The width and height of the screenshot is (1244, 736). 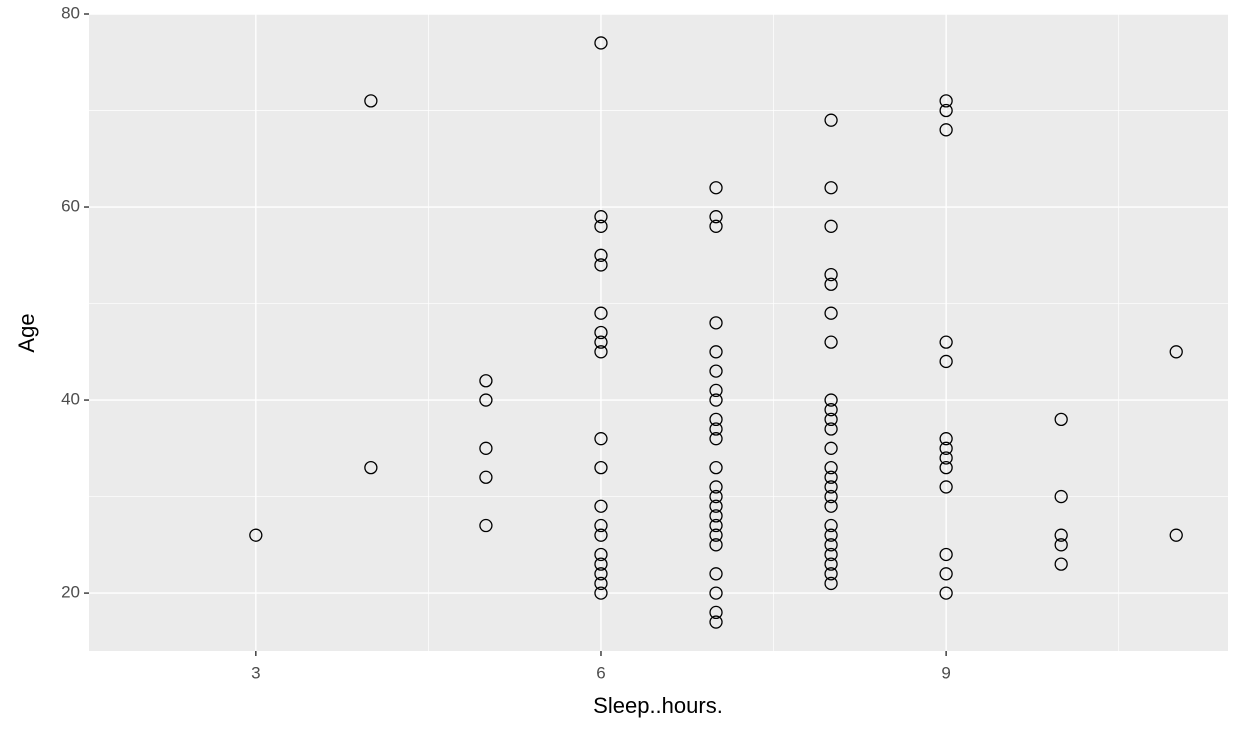 I want to click on y-tick-label: 80, so click(x=70, y=12).